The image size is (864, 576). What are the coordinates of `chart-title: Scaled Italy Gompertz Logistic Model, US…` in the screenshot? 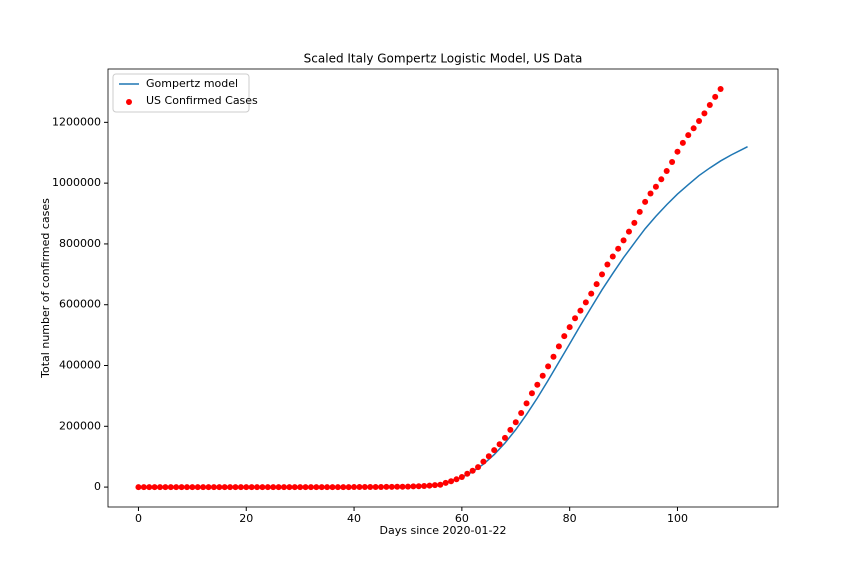 It's located at (443, 59).